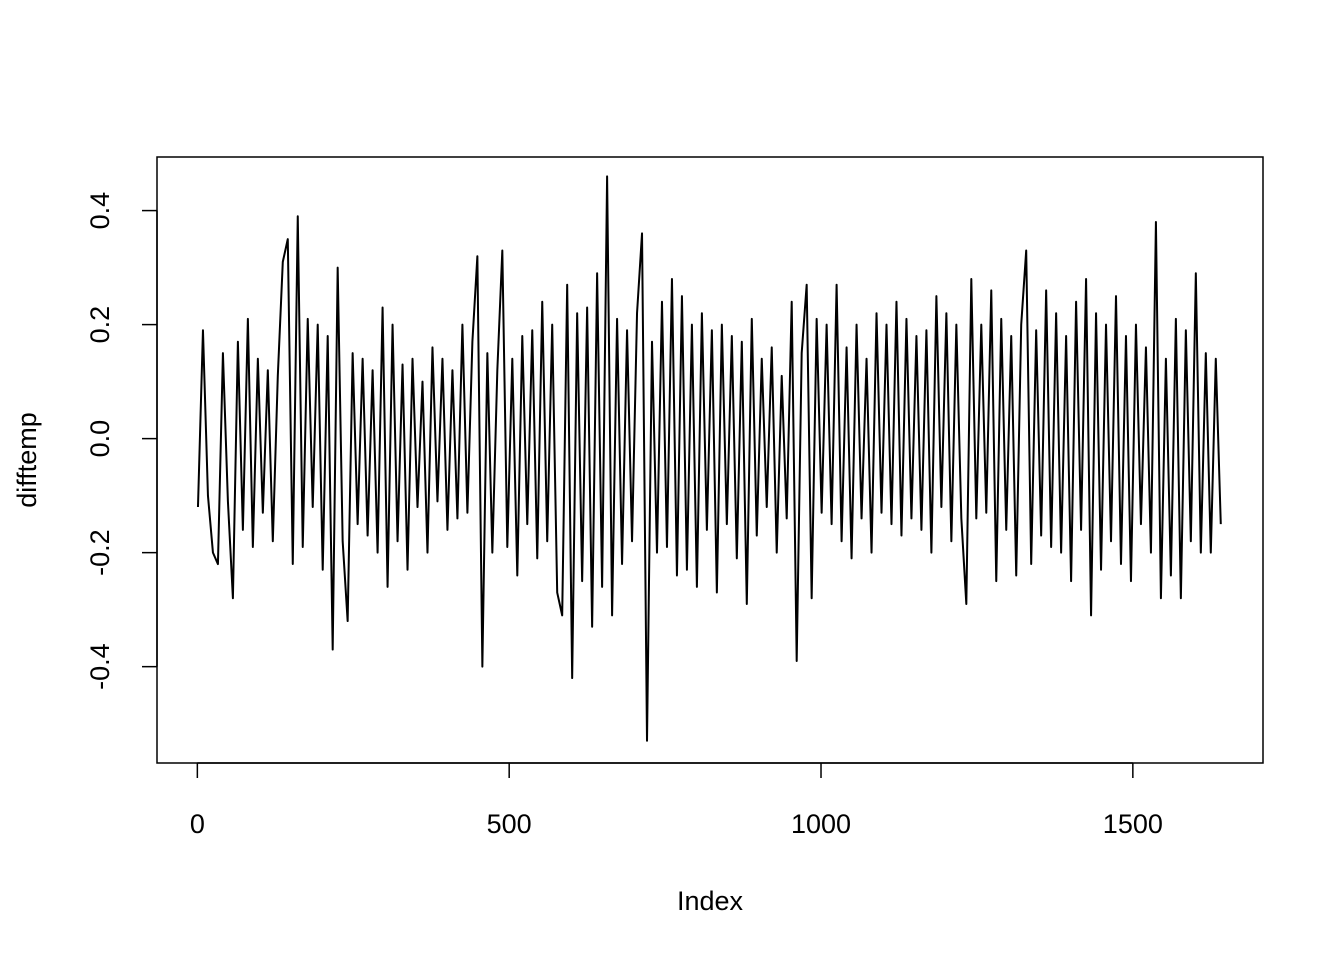 This screenshot has height=960, width=1344. I want to click on y-tick-label: 0.0, so click(100, 439).